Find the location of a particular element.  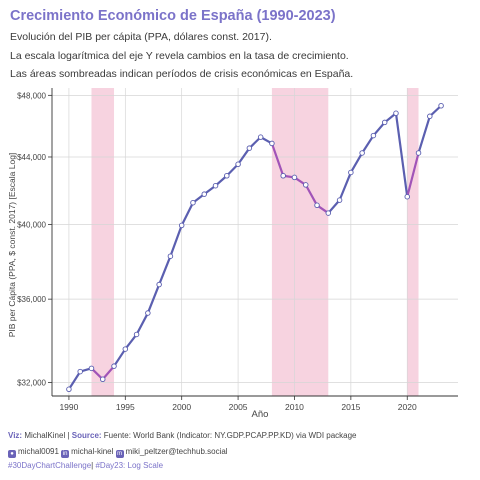

mastodon-handle: miki_peltzer@techhub.social is located at coordinates (176, 451).